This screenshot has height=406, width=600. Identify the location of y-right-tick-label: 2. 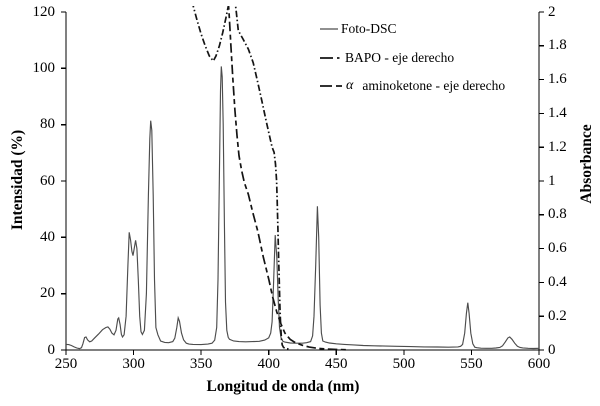
(552, 11).